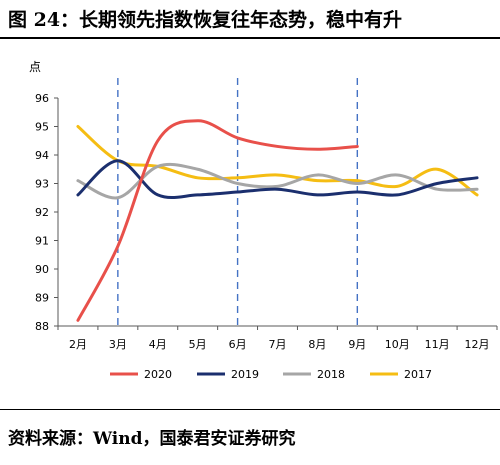 The width and height of the screenshot is (500, 465). Describe the element at coordinates (418, 374) in the screenshot. I see `legend-label-2017: 2017` at that location.